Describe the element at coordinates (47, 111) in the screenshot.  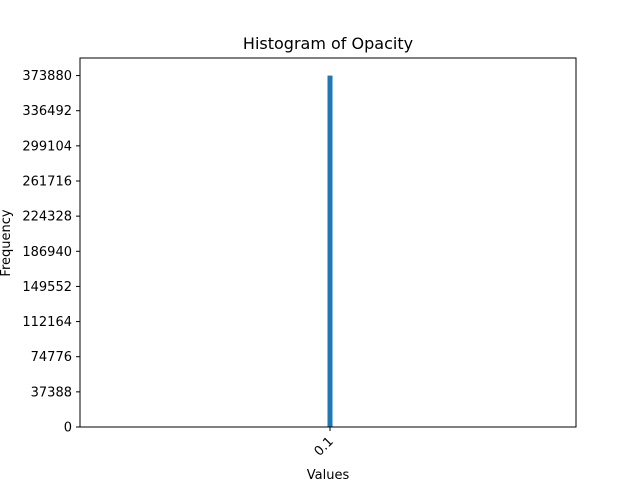
I see `y-tick-label: 336492` at that location.